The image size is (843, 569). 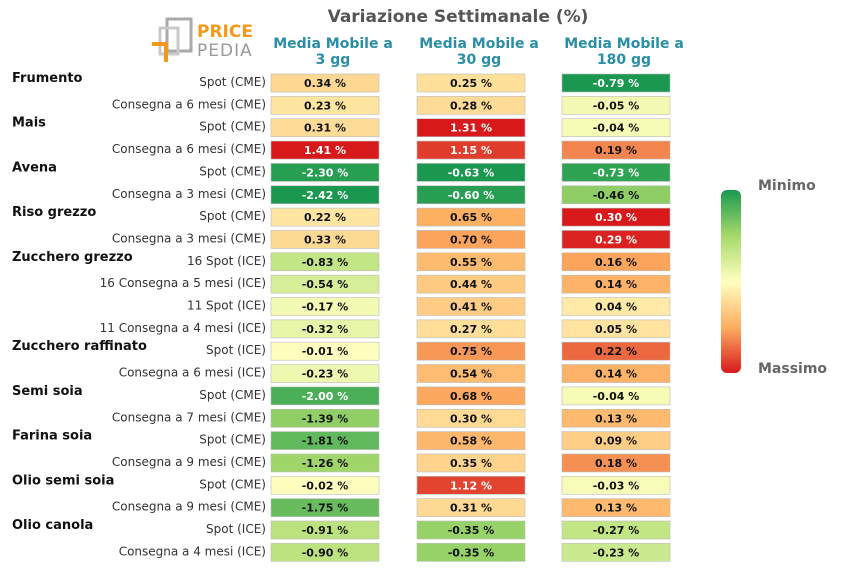 What do you see at coordinates (471, 262) in the screenshot?
I see `cell-value-label: 0.55 %` at bounding box center [471, 262].